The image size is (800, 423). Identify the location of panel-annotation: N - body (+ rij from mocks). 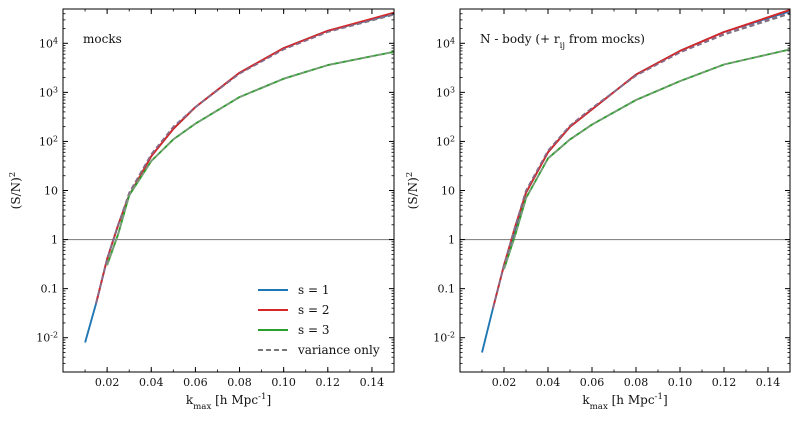
(562, 41).